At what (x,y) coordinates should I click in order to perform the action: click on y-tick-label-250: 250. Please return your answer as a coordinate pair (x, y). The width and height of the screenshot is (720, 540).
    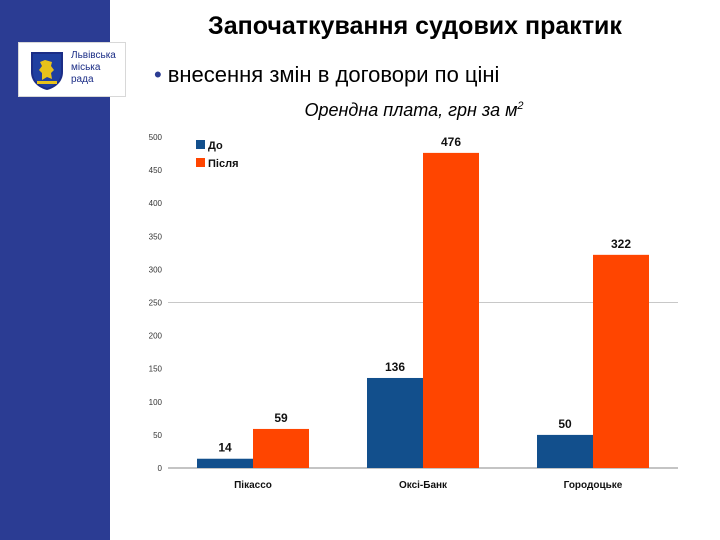
    Looking at the image, I should click on (156, 303).